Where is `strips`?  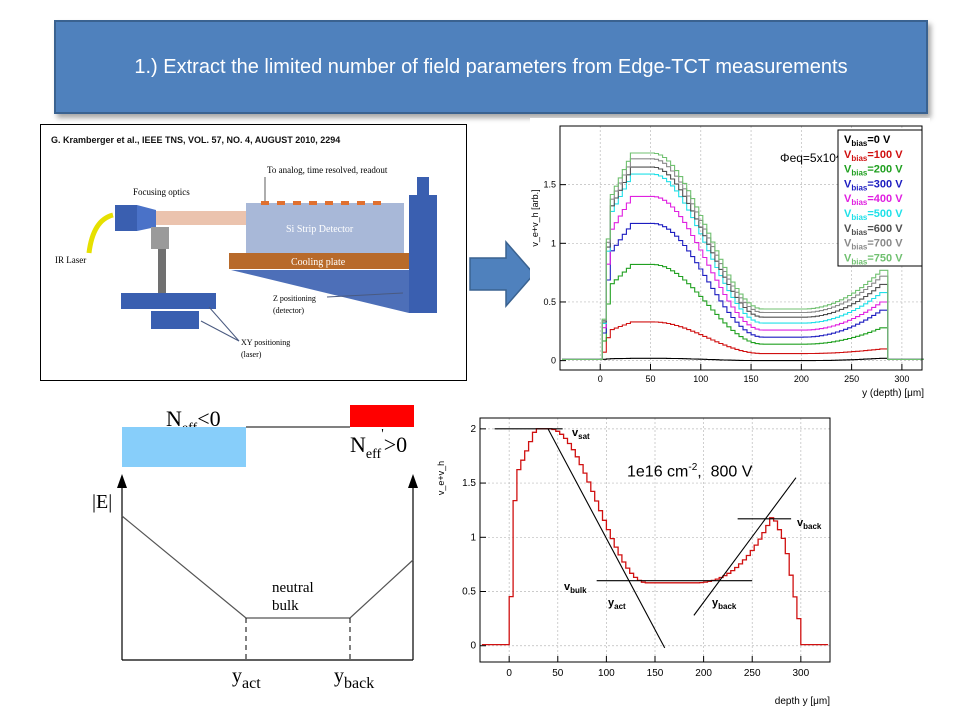 strips is located at coordinates (321, 203).